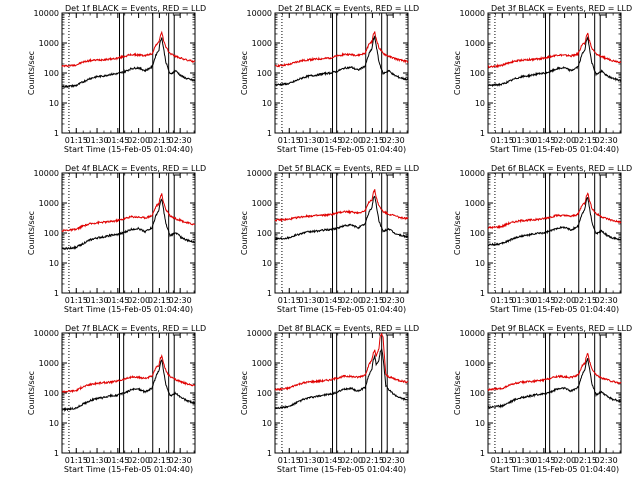  Describe the element at coordinates (348, 8) in the screenshot. I see `panel-title: Det 2f BLACK = Events, RED = LLD` at that location.